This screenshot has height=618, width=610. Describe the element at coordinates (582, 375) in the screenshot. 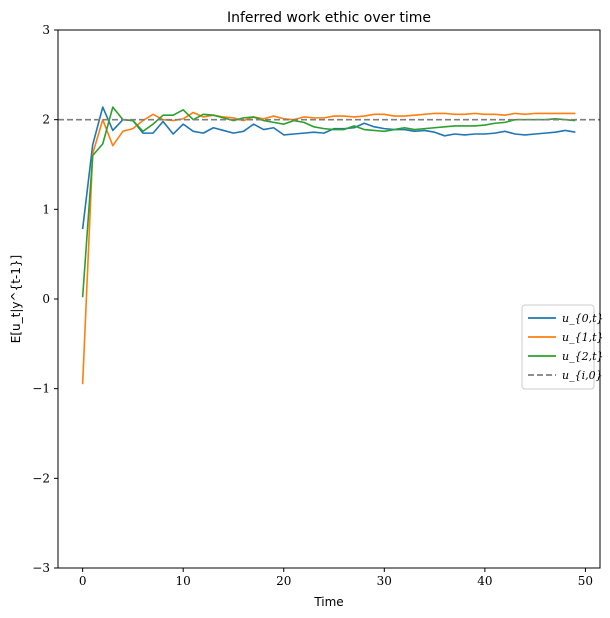

I see `legend-label: u_{i,0}` at that location.